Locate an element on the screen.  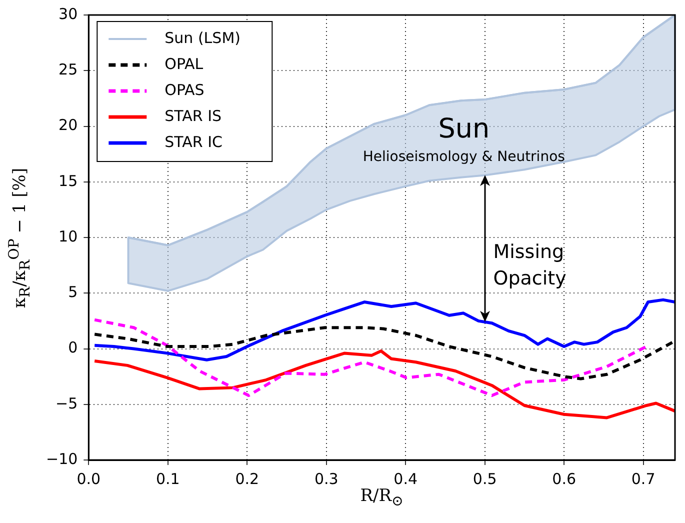
legend-label: OPAL is located at coordinates (184, 63).